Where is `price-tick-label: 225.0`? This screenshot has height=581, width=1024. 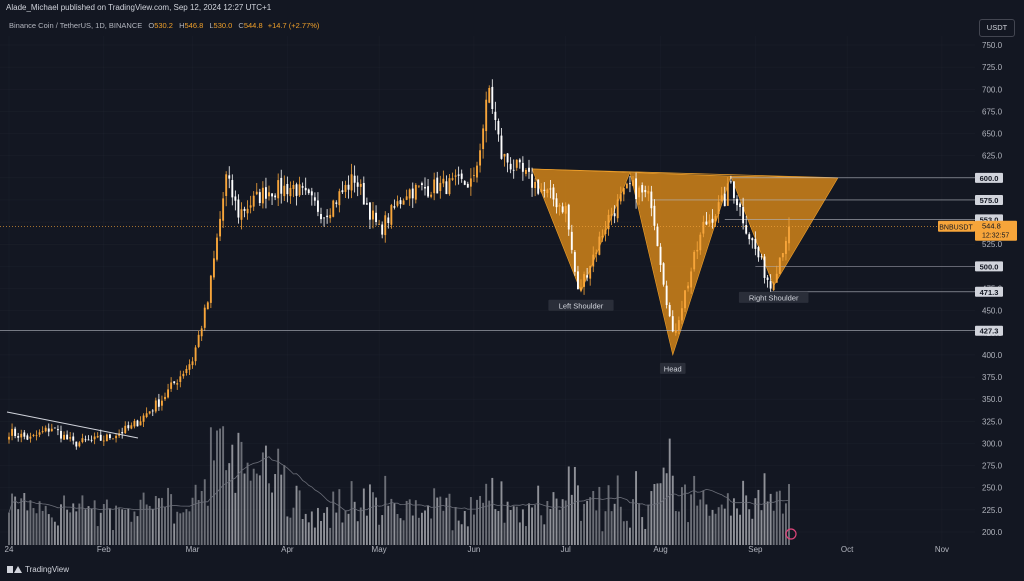
price-tick-label: 225.0 is located at coordinates (992, 510).